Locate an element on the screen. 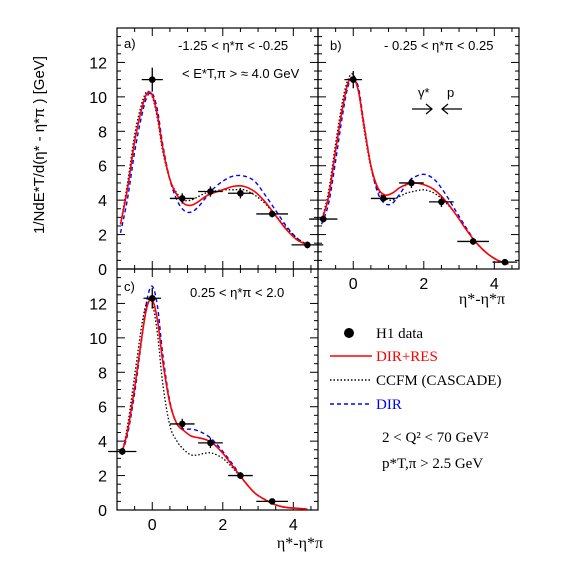 This screenshot has height=567, width=567. legend-label-h1: H1 data is located at coordinates (399, 334).